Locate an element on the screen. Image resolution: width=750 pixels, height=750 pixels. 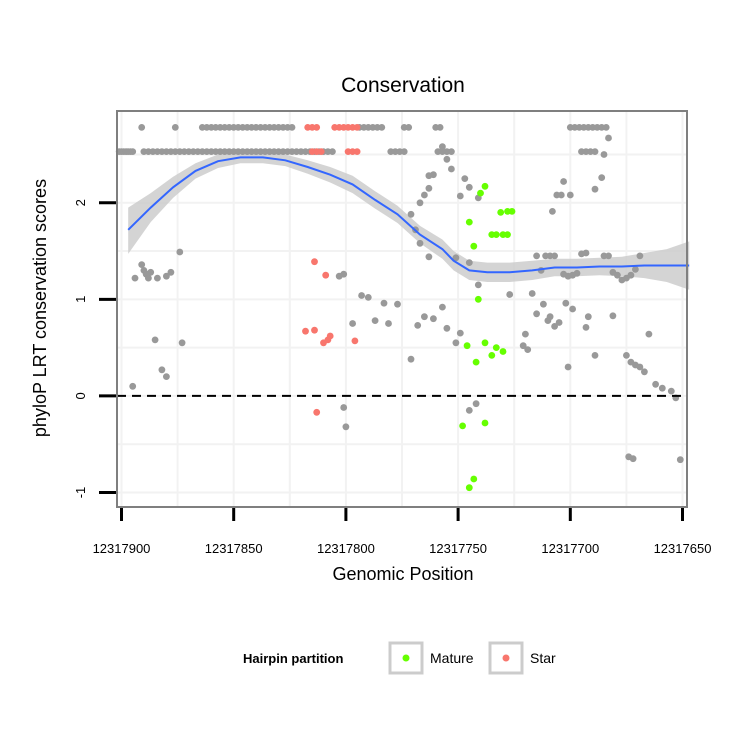
legend: Hairpin partition Mature Star is located at coordinates (399, 658).